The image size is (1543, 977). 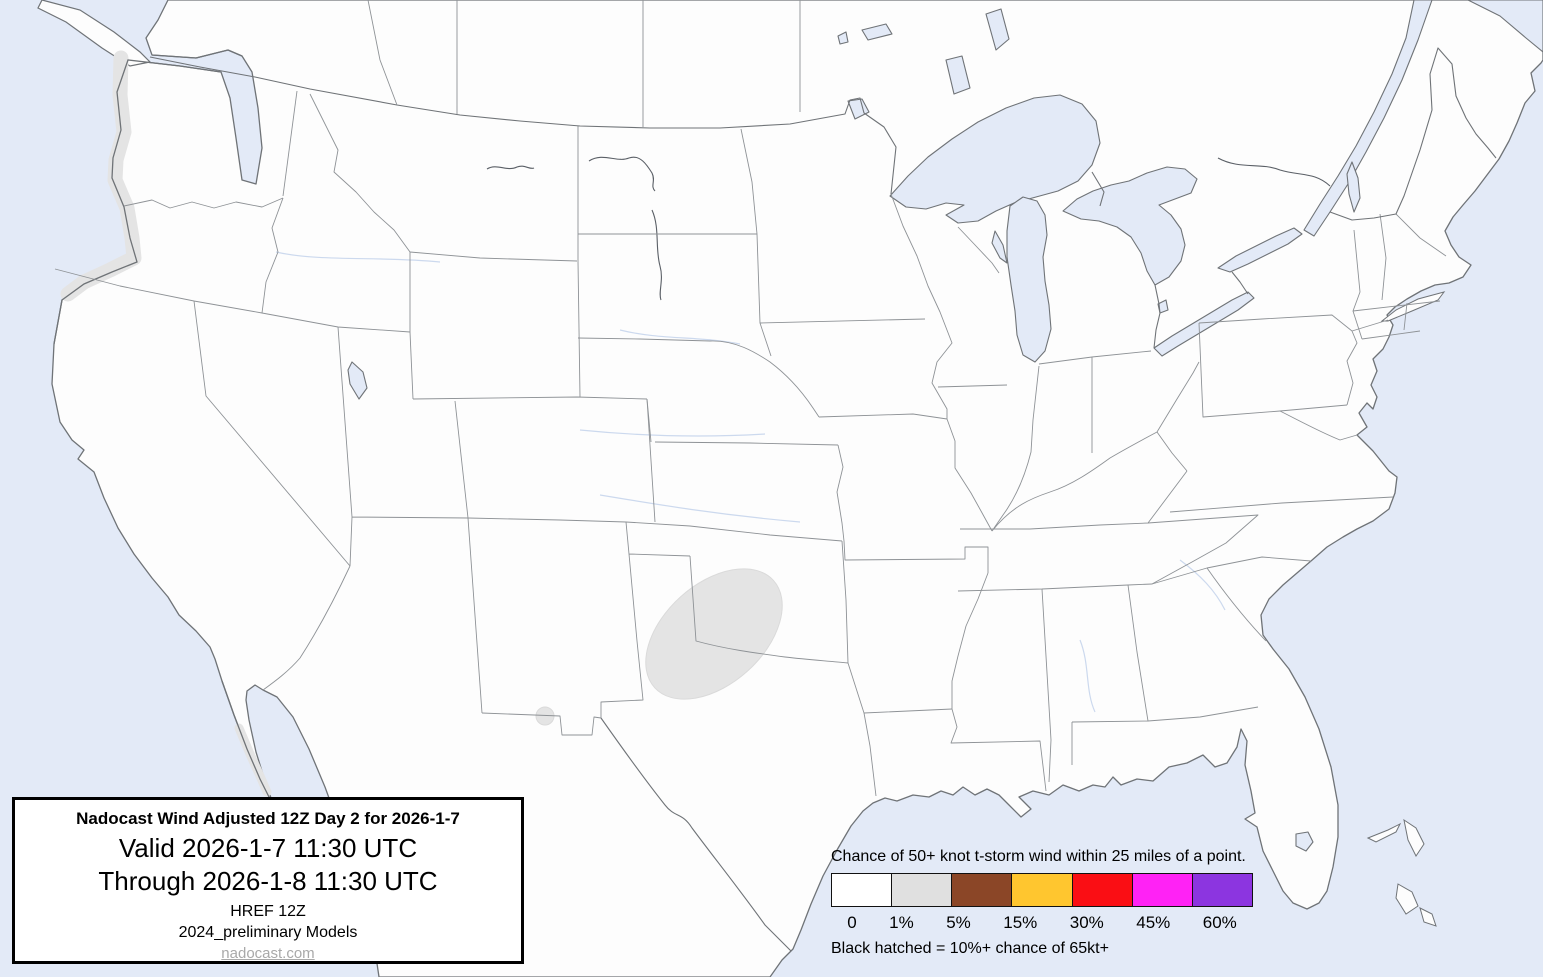 I want to click on lake-ontario, so click(x=1260, y=250).